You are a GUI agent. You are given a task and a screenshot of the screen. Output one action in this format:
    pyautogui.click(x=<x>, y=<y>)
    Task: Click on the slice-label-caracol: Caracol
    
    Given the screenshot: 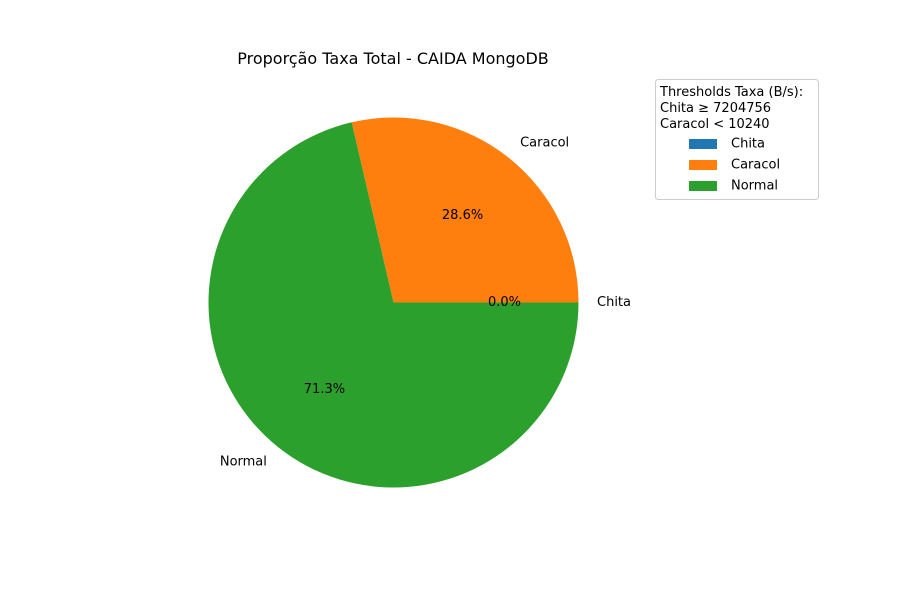 What is the action you would take?
    pyautogui.click(x=544, y=143)
    